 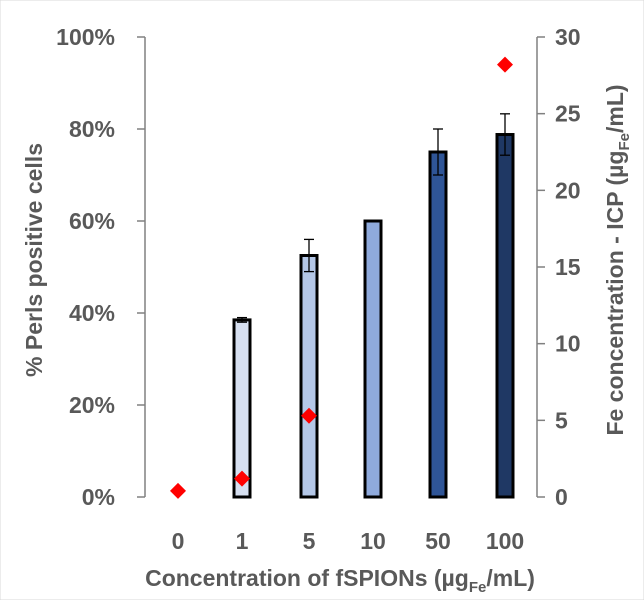 What do you see at coordinates (568, 37) in the screenshot?
I see `right-tick-label: 30` at bounding box center [568, 37].